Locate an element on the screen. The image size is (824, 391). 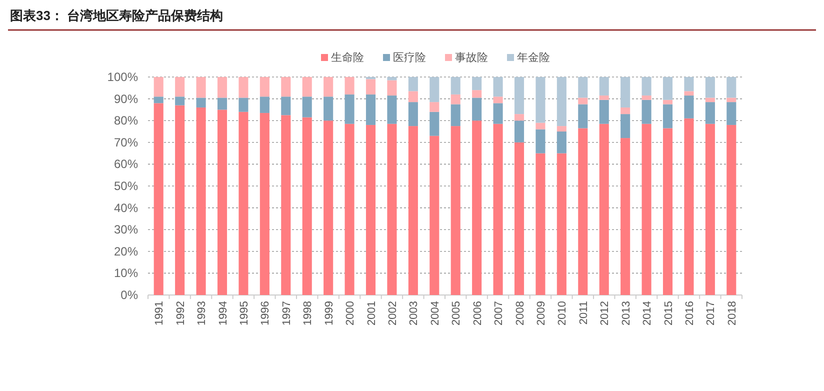
x-tick-label: 1996 is located at coordinates (266, 313).